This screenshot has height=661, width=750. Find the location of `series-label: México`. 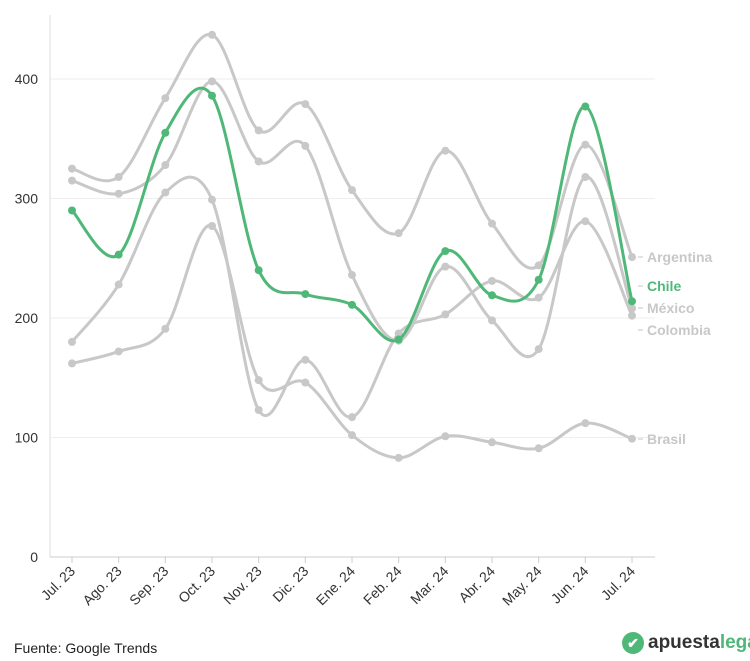

series-label: México is located at coordinates (670, 308).